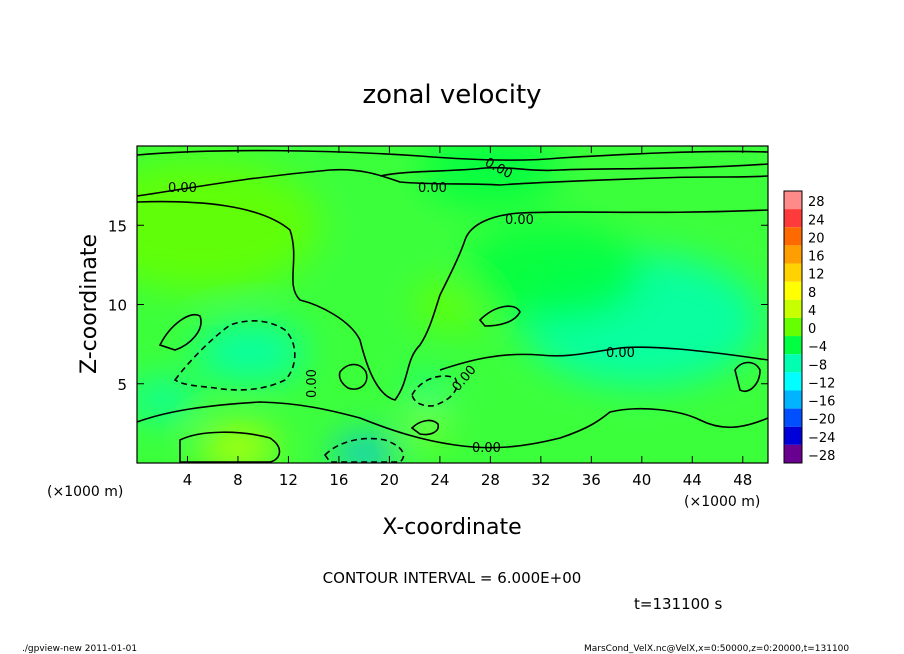  Describe the element at coordinates (389, 480) in the screenshot. I see `x-tick-label: 20` at that location.